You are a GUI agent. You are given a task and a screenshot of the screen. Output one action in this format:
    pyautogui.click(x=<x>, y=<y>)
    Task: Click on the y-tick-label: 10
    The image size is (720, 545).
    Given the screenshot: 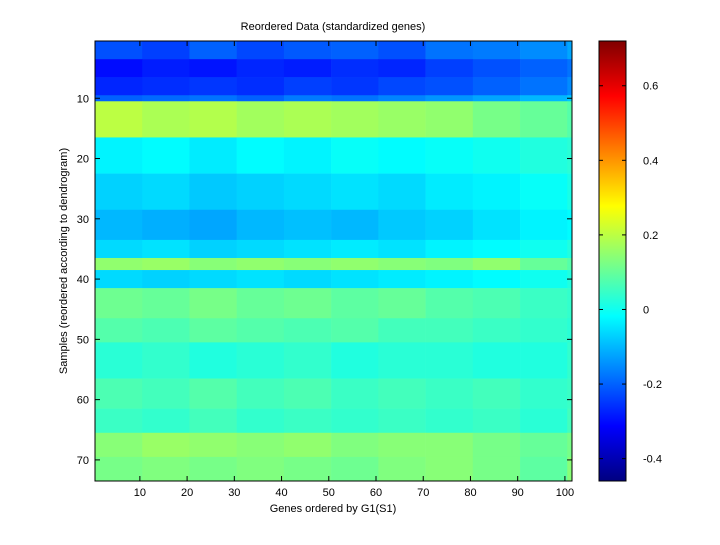 What is the action you would take?
    pyautogui.click(x=83, y=99)
    